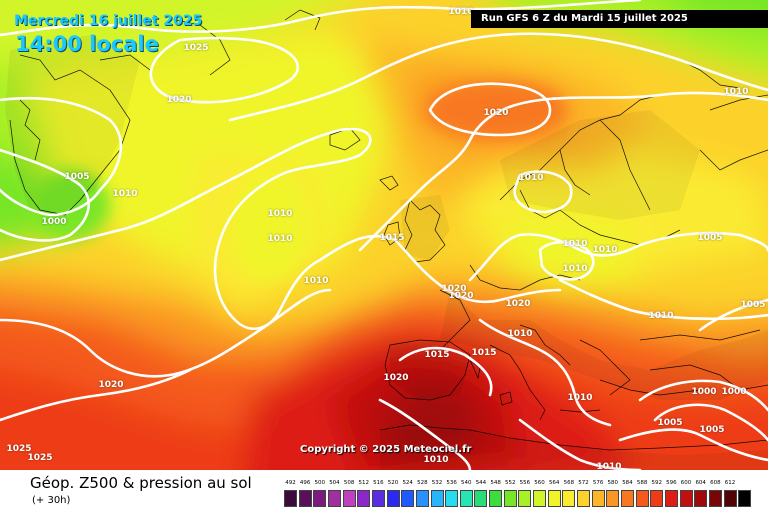 This screenshot has height=512, width=768. I want to click on scale-label: 580, so click(613, 483).